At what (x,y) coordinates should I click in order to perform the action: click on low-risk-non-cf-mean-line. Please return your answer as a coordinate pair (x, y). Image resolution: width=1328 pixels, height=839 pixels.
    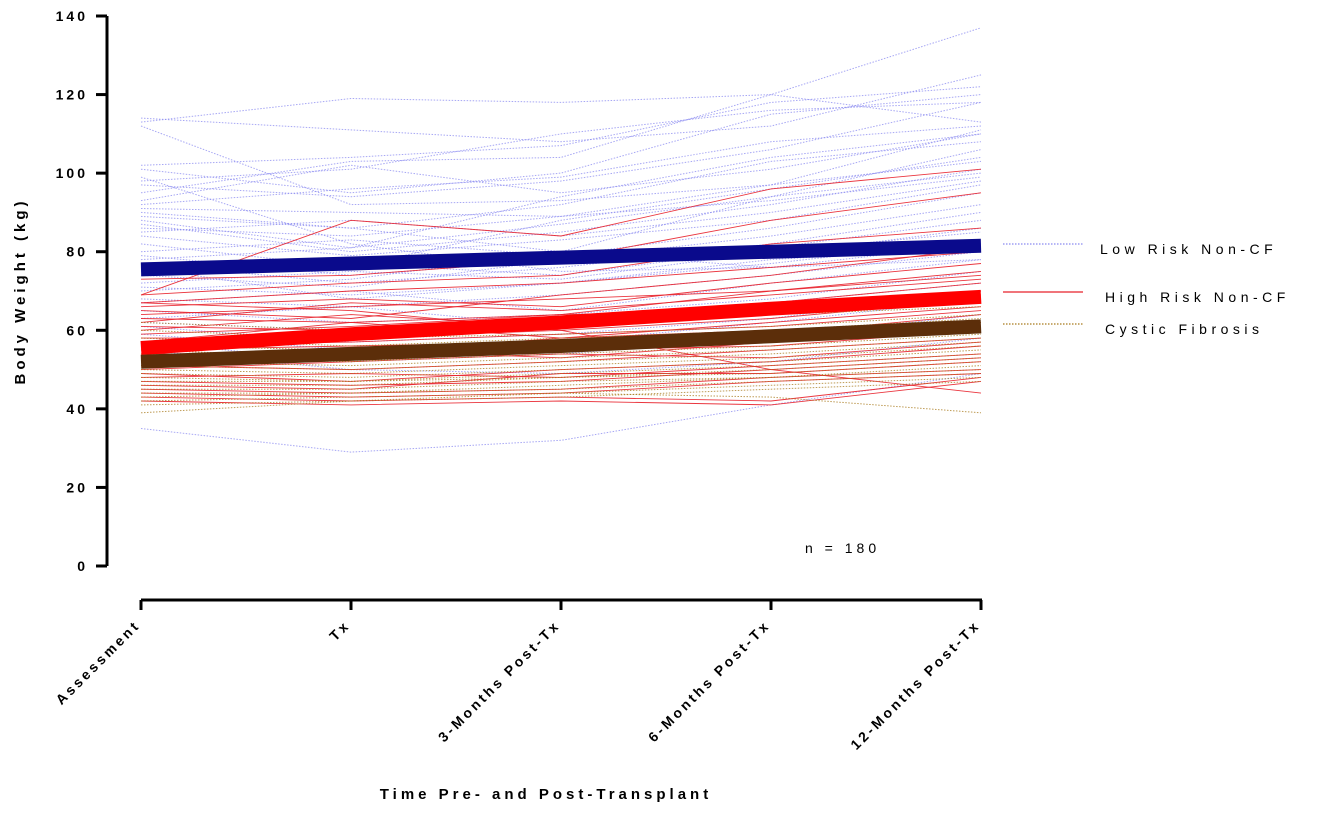
    Looking at the image, I should click on (561, 257).